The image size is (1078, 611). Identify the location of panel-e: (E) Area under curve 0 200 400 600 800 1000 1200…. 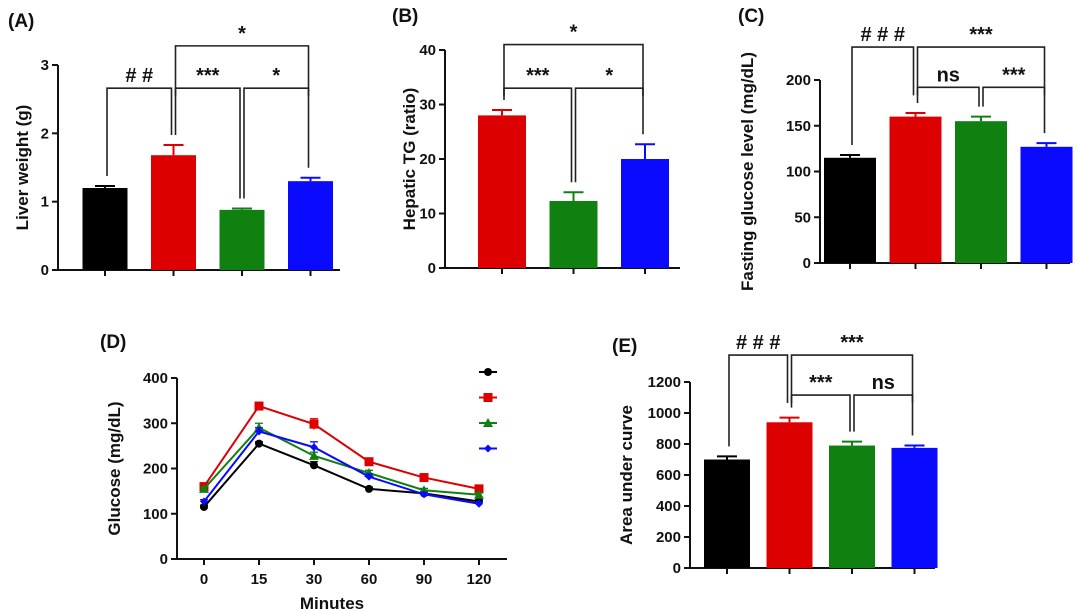
(775, 454).